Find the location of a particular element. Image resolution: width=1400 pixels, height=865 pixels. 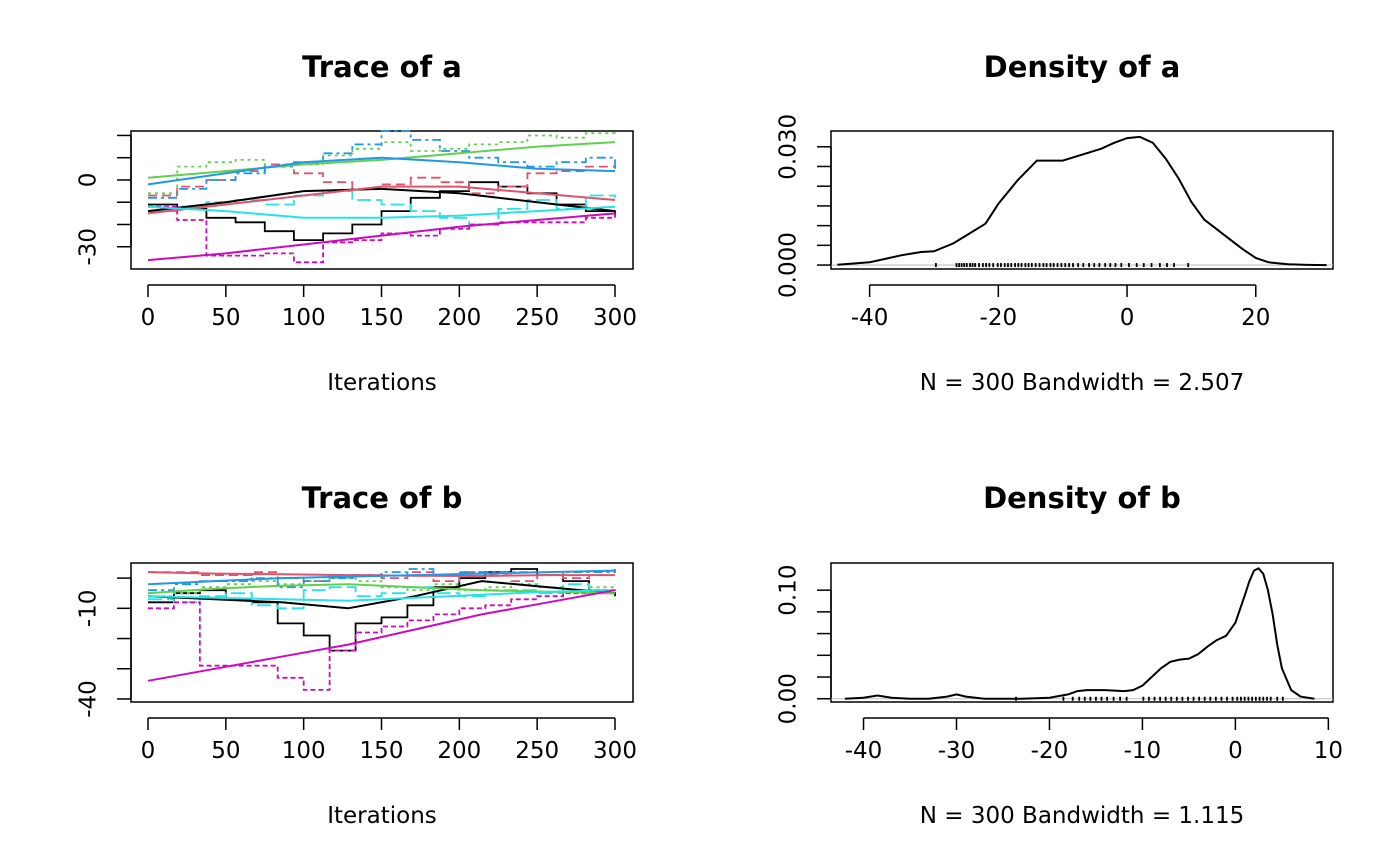

x-axis-label: N = 300 Bandwidth = 2.507 is located at coordinates (1082, 383).